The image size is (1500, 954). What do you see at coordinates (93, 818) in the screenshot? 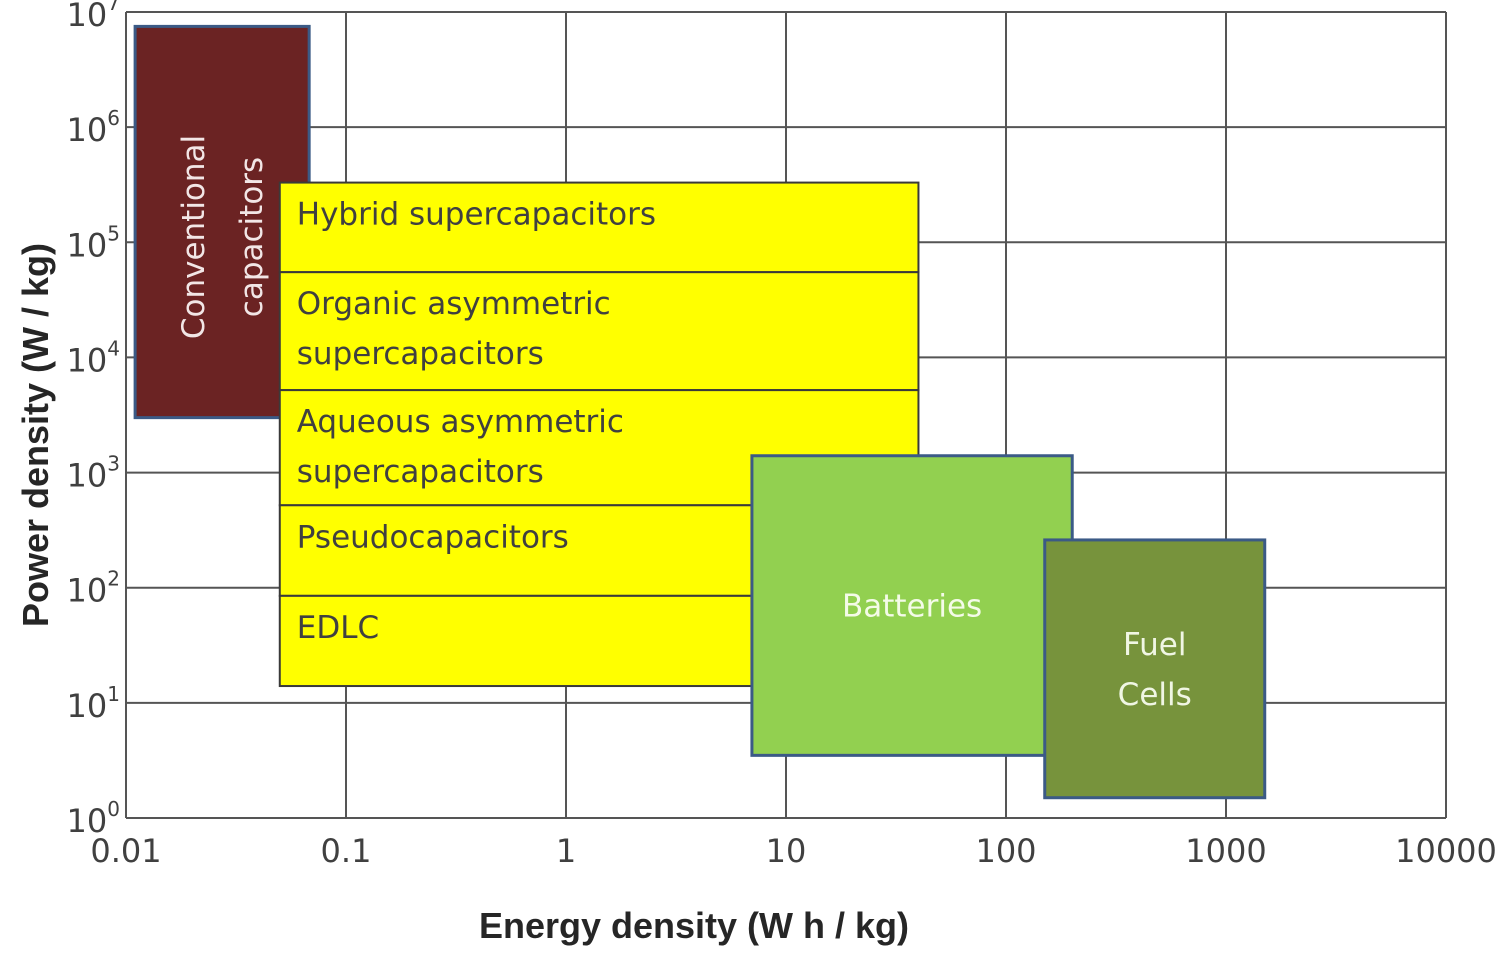
I see `y-tick-label: 10⁰` at bounding box center [93, 818].